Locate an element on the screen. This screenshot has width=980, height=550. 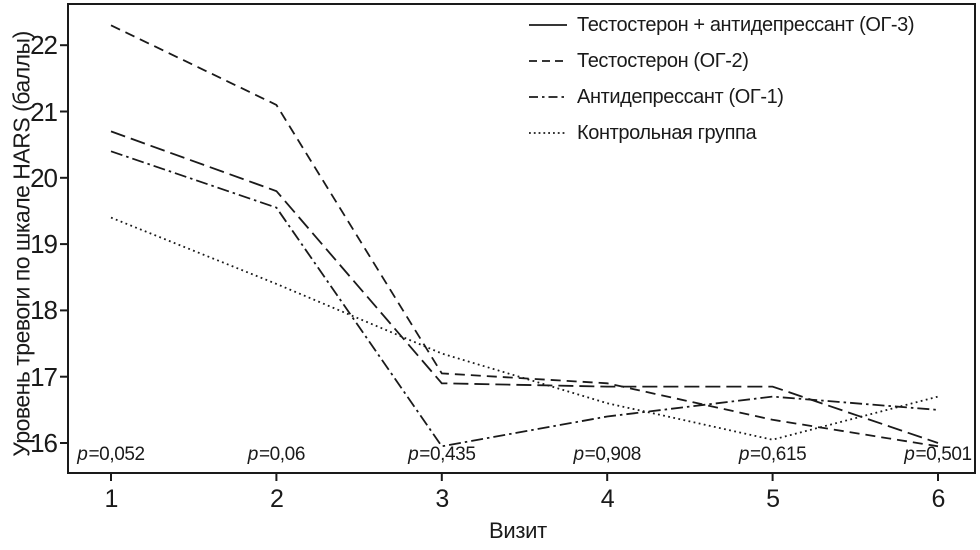
y-tick-label: 21 is located at coordinates (44, 111).